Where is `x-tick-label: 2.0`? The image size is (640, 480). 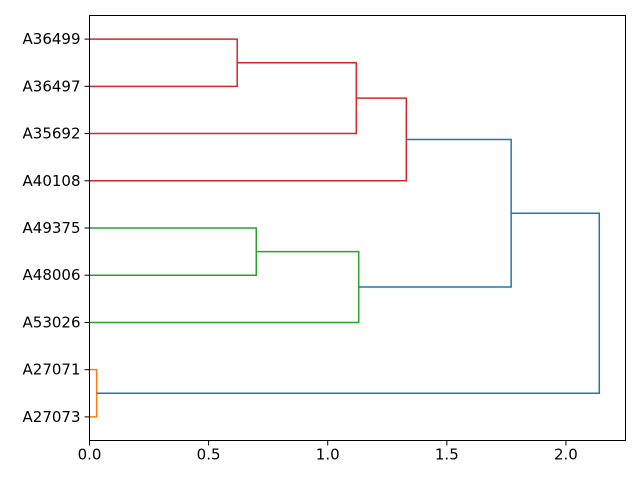 x-tick-label: 2.0 is located at coordinates (566, 455).